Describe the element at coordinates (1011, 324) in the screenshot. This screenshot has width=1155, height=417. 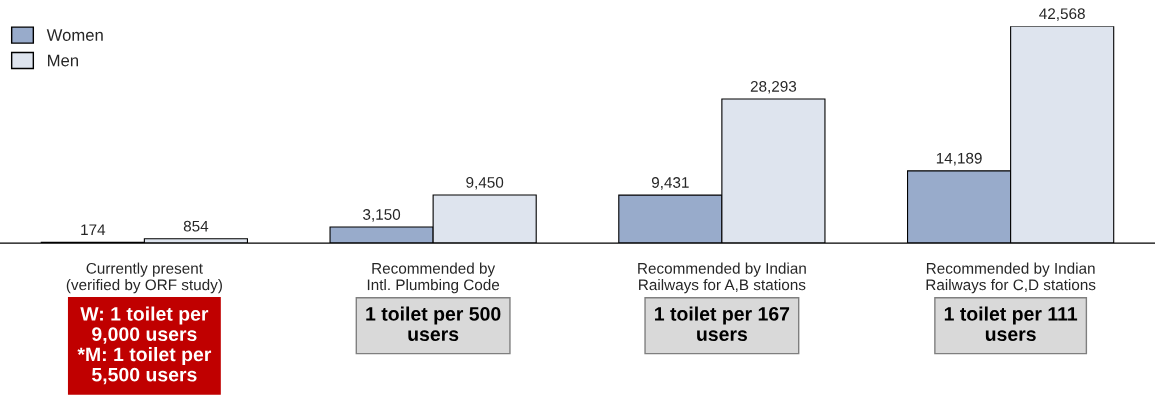
I see `text: 1 toilet per 111 users` at that location.